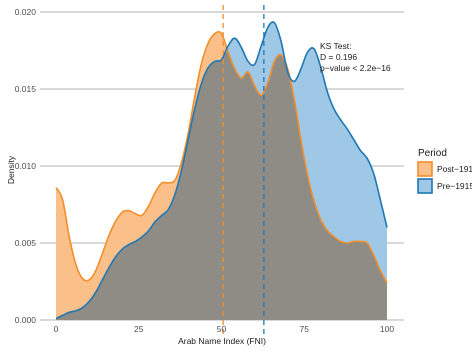 Image resolution: width=472 pixels, height=354 pixels. What do you see at coordinates (56, 329) in the screenshot?
I see `x-tick-label: 0` at bounding box center [56, 329].